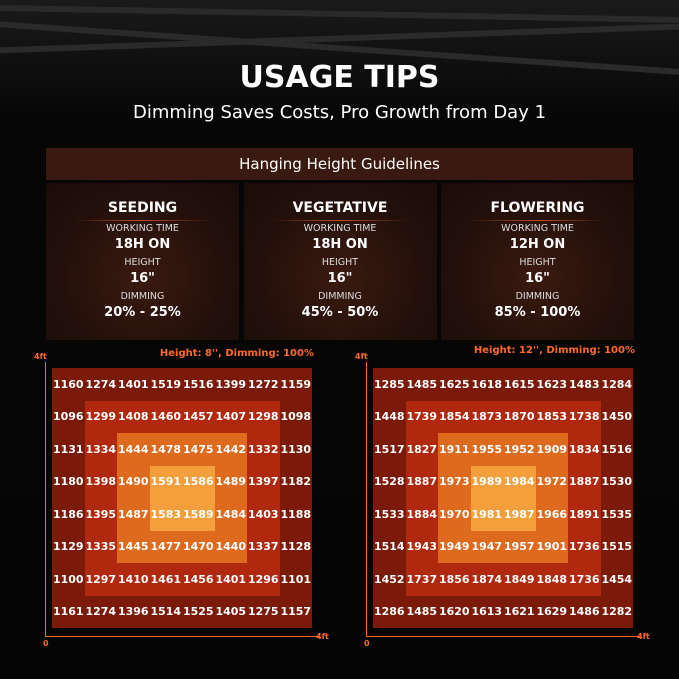  What do you see at coordinates (454, 514) in the screenshot?
I see `ppfd-cell: 1970` at bounding box center [454, 514].